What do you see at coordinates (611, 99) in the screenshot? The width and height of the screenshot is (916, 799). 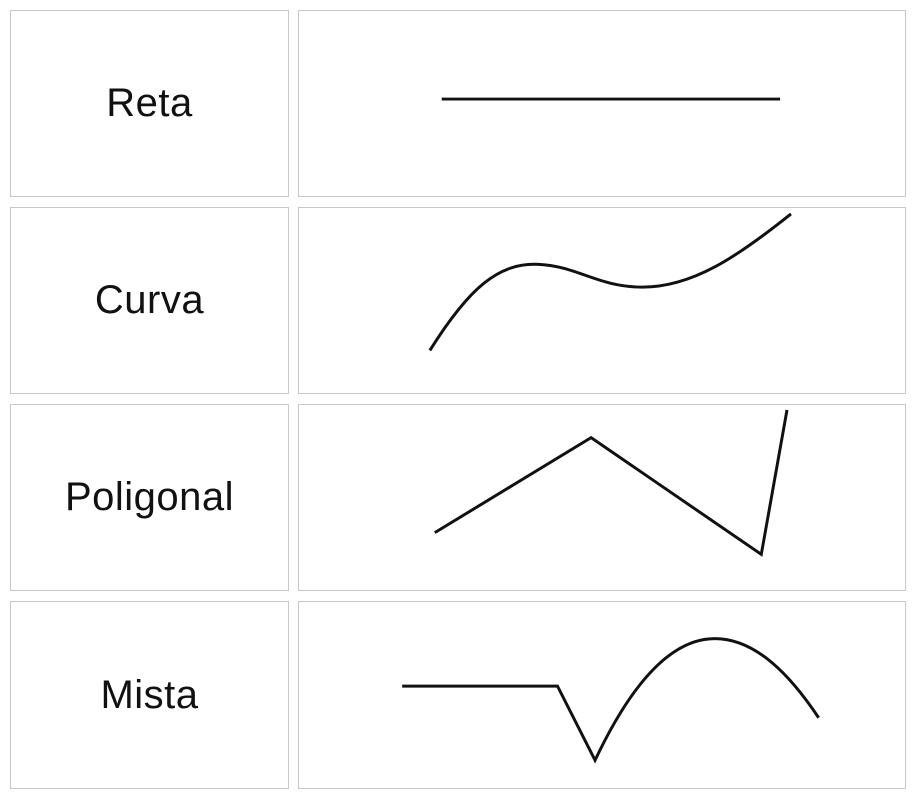 I see `straight-line-drawing` at bounding box center [611, 99].